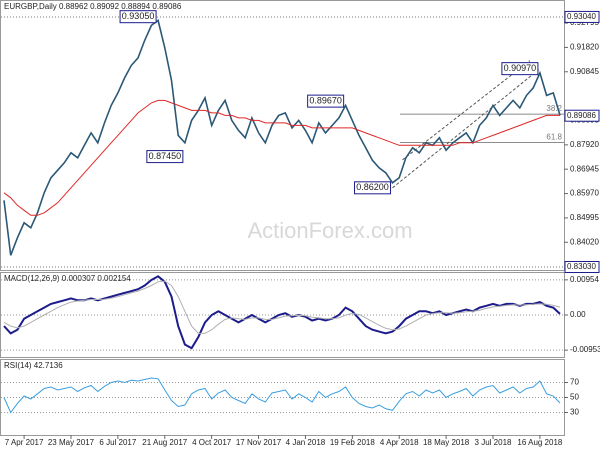 Image resolution: width=600 pixels, height=450 pixels. I want to click on rsi-title: RSI(14) 42.7136, so click(33, 365).